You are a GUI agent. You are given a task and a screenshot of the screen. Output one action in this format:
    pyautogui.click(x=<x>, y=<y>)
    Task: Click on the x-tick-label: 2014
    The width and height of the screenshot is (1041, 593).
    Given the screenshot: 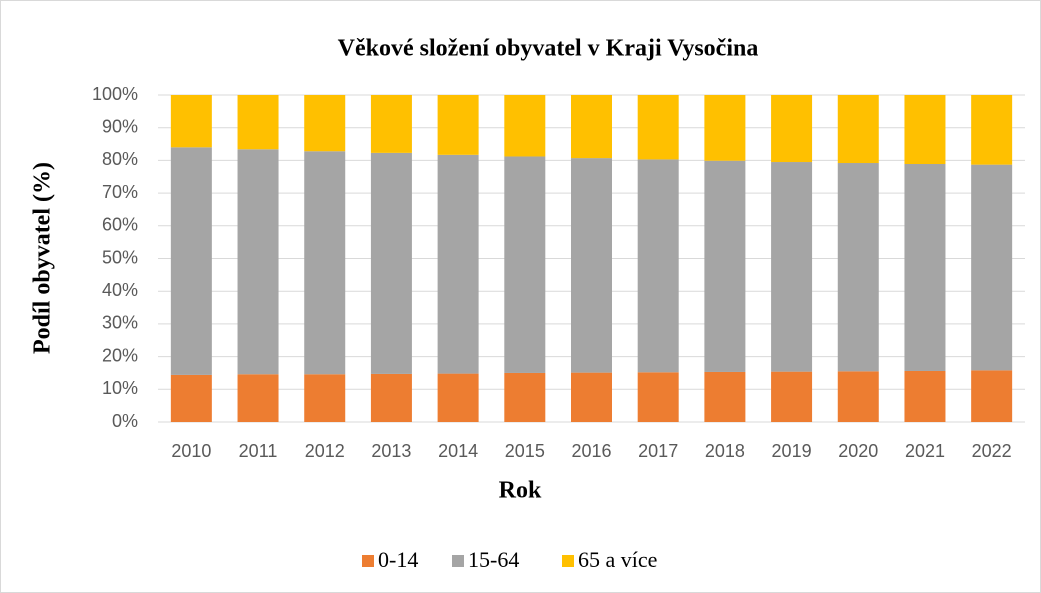 What is the action you would take?
    pyautogui.click(x=458, y=451)
    